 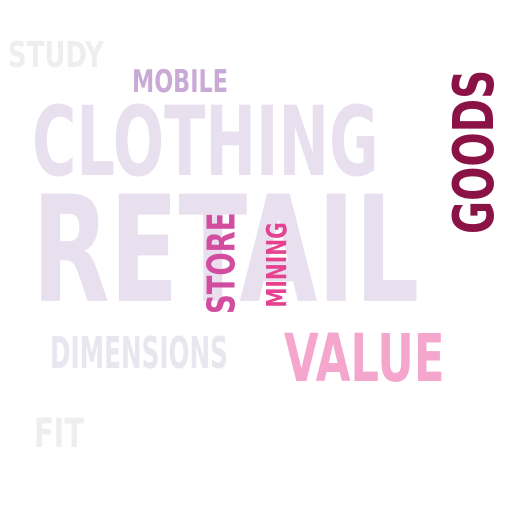 I want to click on word-clothing: CLOTHING, so click(x=205, y=142).